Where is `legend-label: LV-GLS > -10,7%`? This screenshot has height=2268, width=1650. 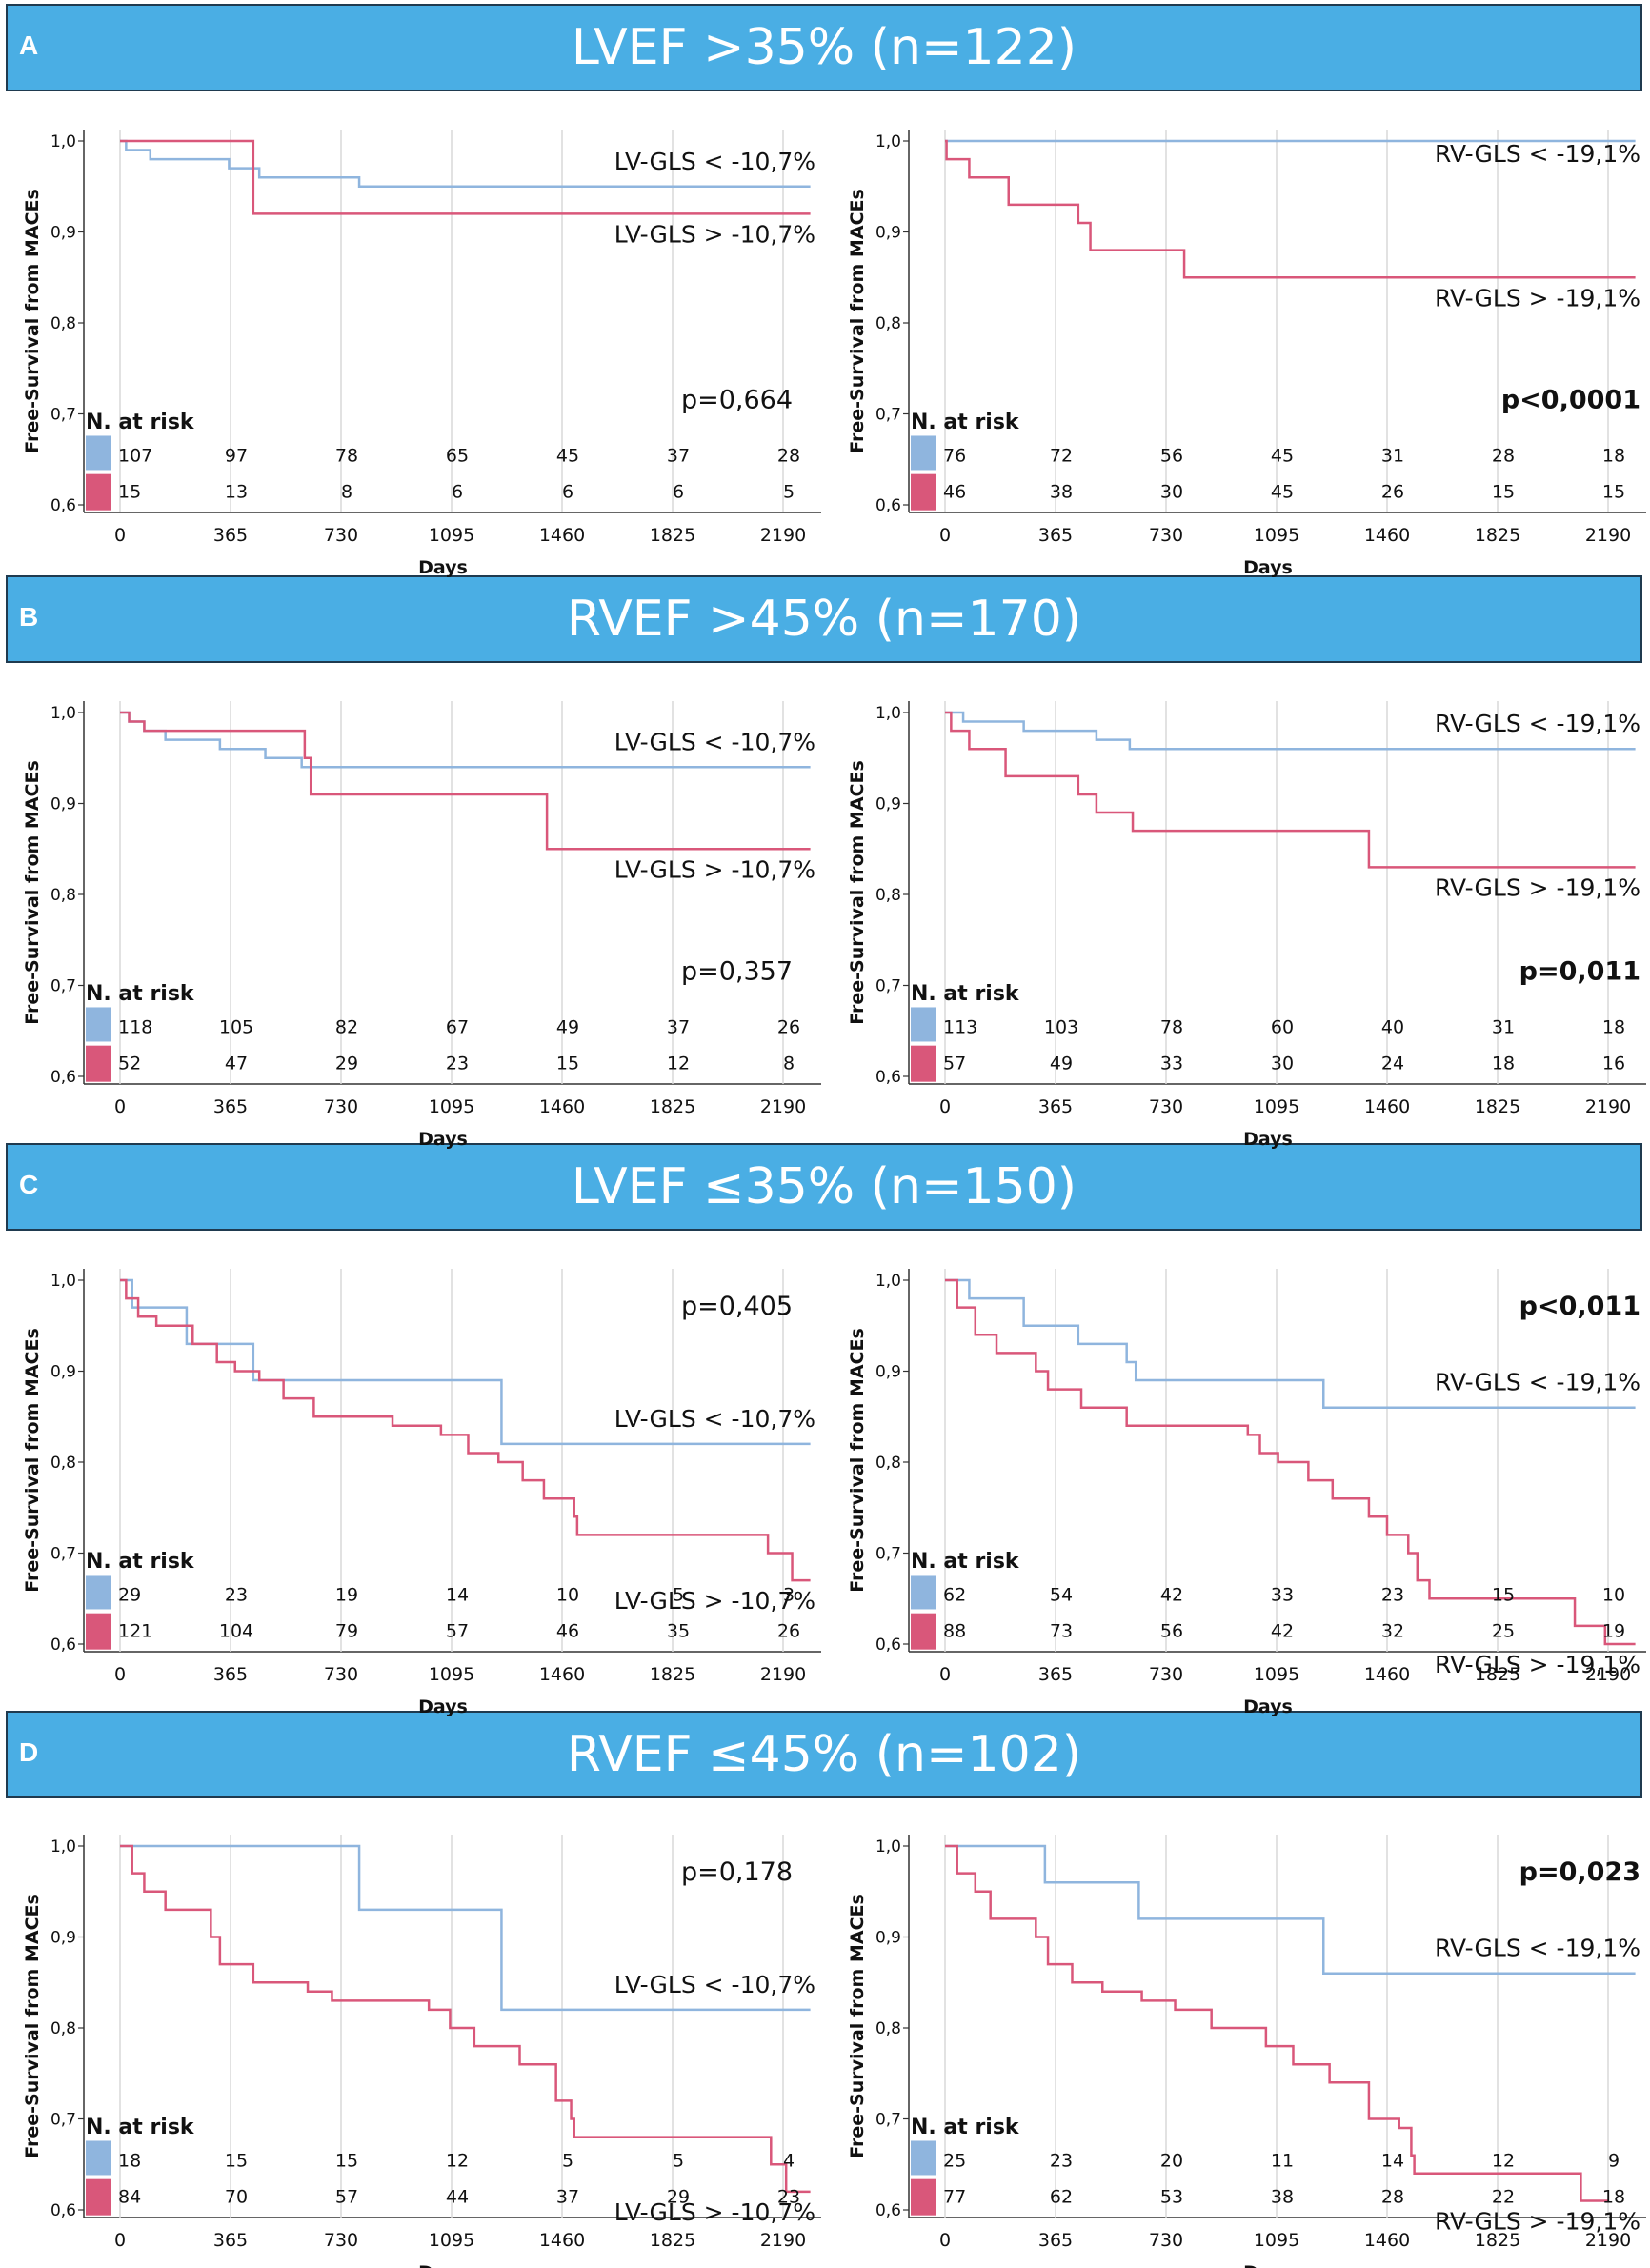
legend-label: LV-GLS > -10,7% is located at coordinates (715, 2212).